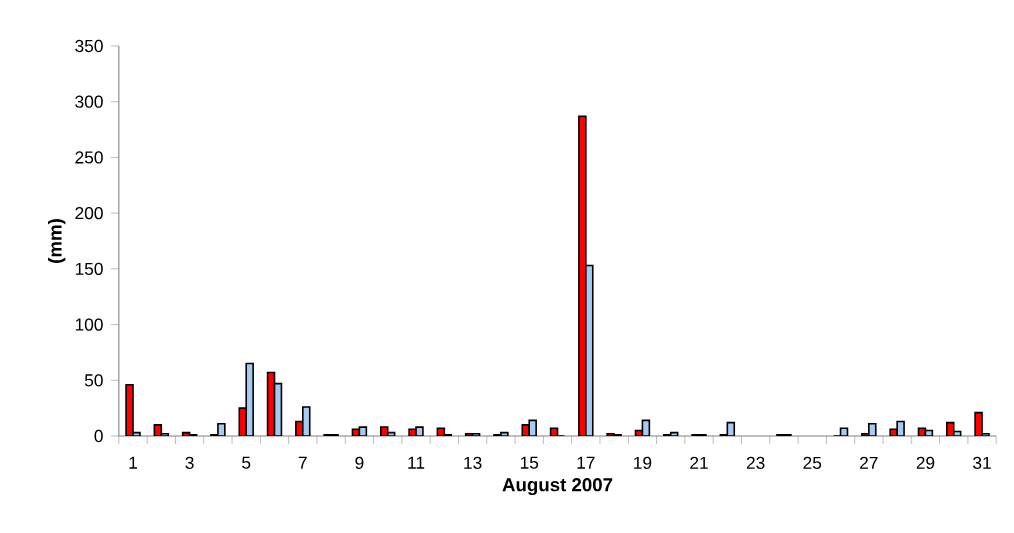  What do you see at coordinates (529, 462) in the screenshot?
I see `x-tick-label: 15` at bounding box center [529, 462].